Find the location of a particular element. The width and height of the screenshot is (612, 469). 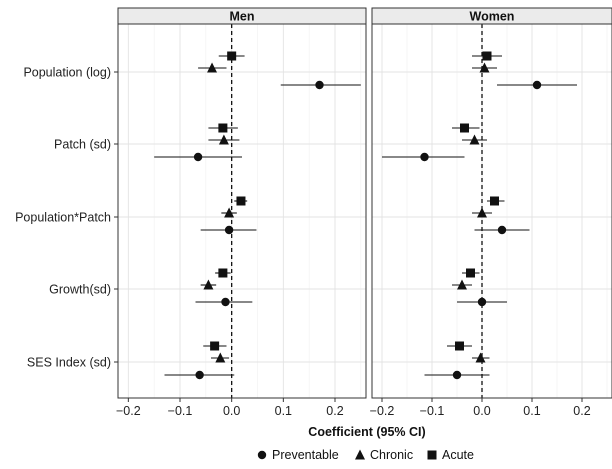

strip-label-men: Men is located at coordinates (242, 17).